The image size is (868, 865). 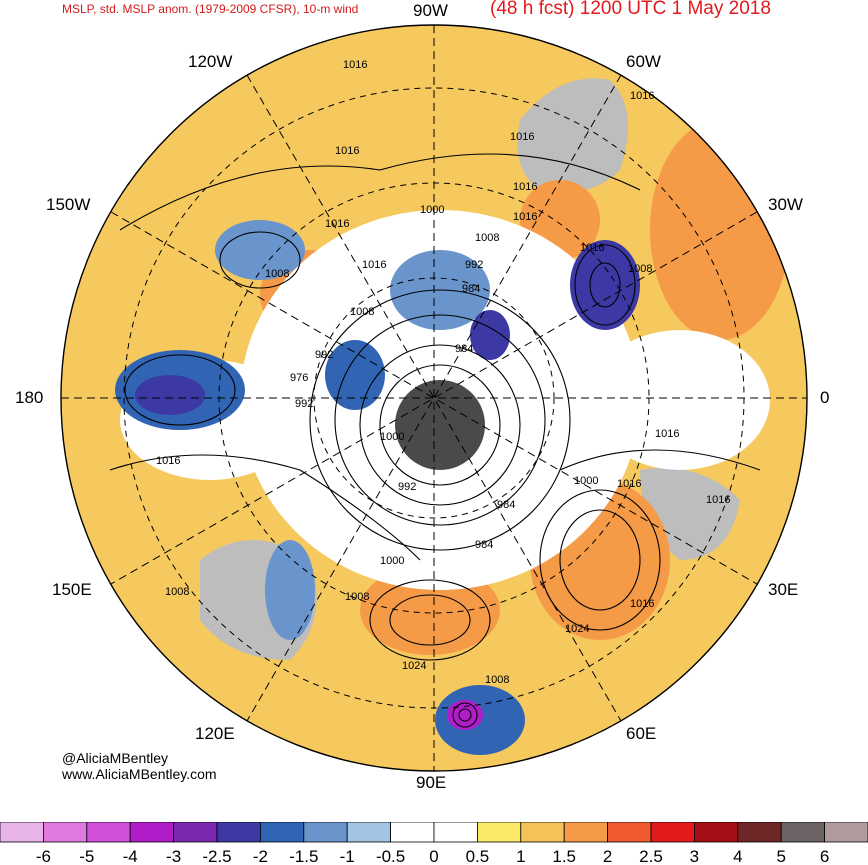 I want to click on lon-label-0: 0, so click(x=825, y=397).